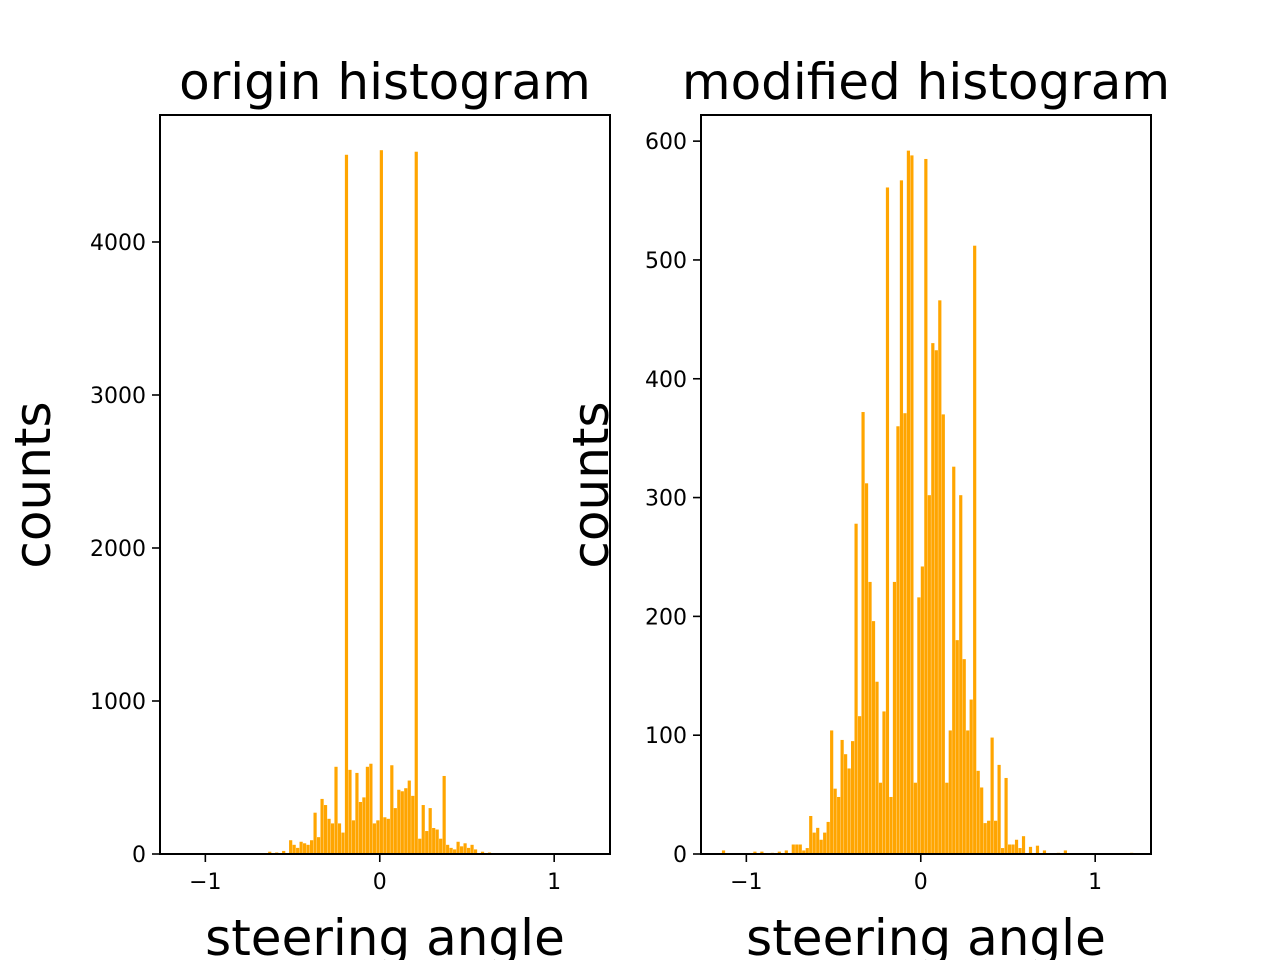 This screenshot has width=1280, height=960. I want to click on y-tick-label: 400, so click(666, 380).